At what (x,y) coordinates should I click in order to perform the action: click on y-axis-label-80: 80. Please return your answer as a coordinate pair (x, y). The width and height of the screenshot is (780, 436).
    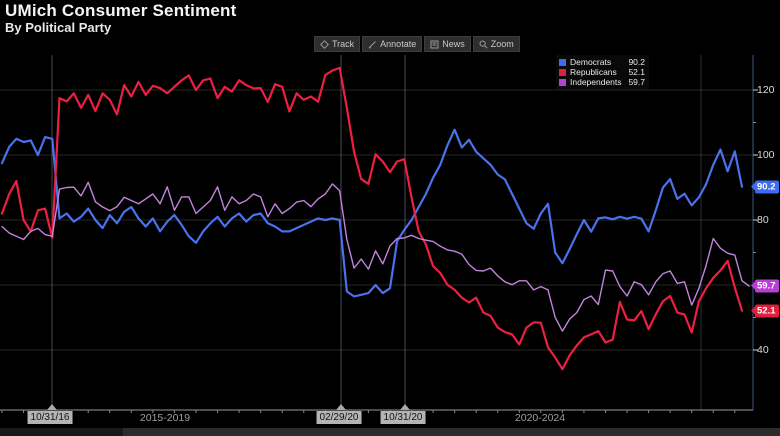
    Looking at the image, I should click on (763, 220).